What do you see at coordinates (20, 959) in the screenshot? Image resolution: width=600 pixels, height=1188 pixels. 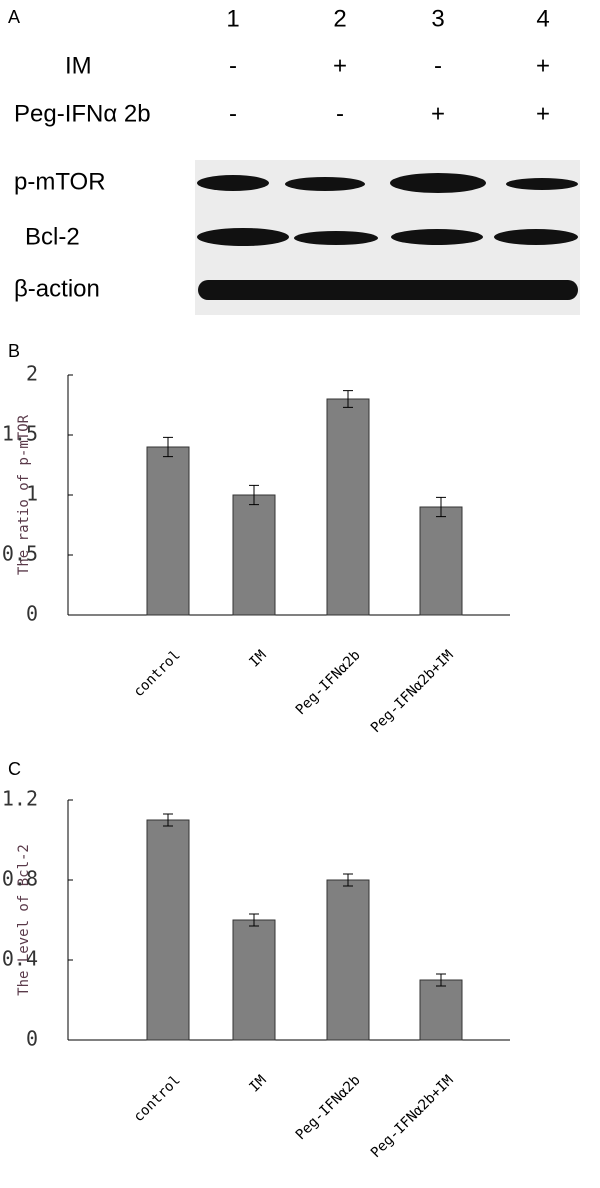 I see `y-tick-label: 0.4` at bounding box center [20, 959].